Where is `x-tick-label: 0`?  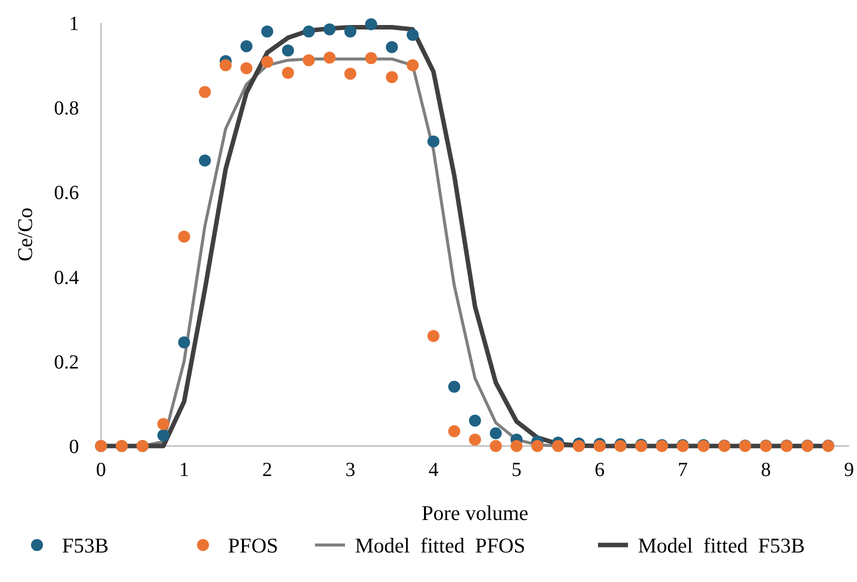 x-tick-label: 0 is located at coordinates (101, 470).